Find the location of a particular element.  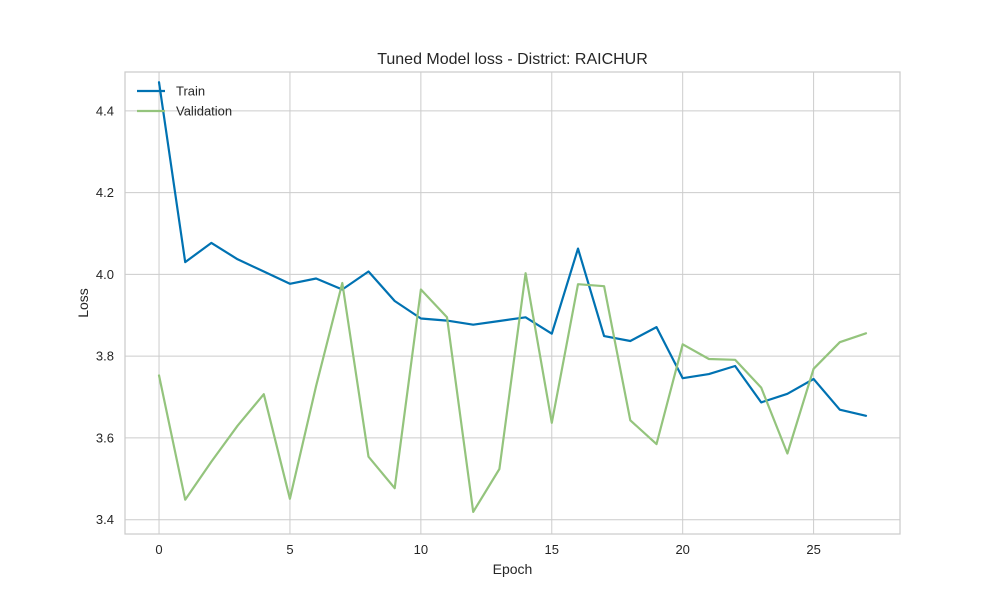

y-tick-label: 3.4 is located at coordinates (105, 519).